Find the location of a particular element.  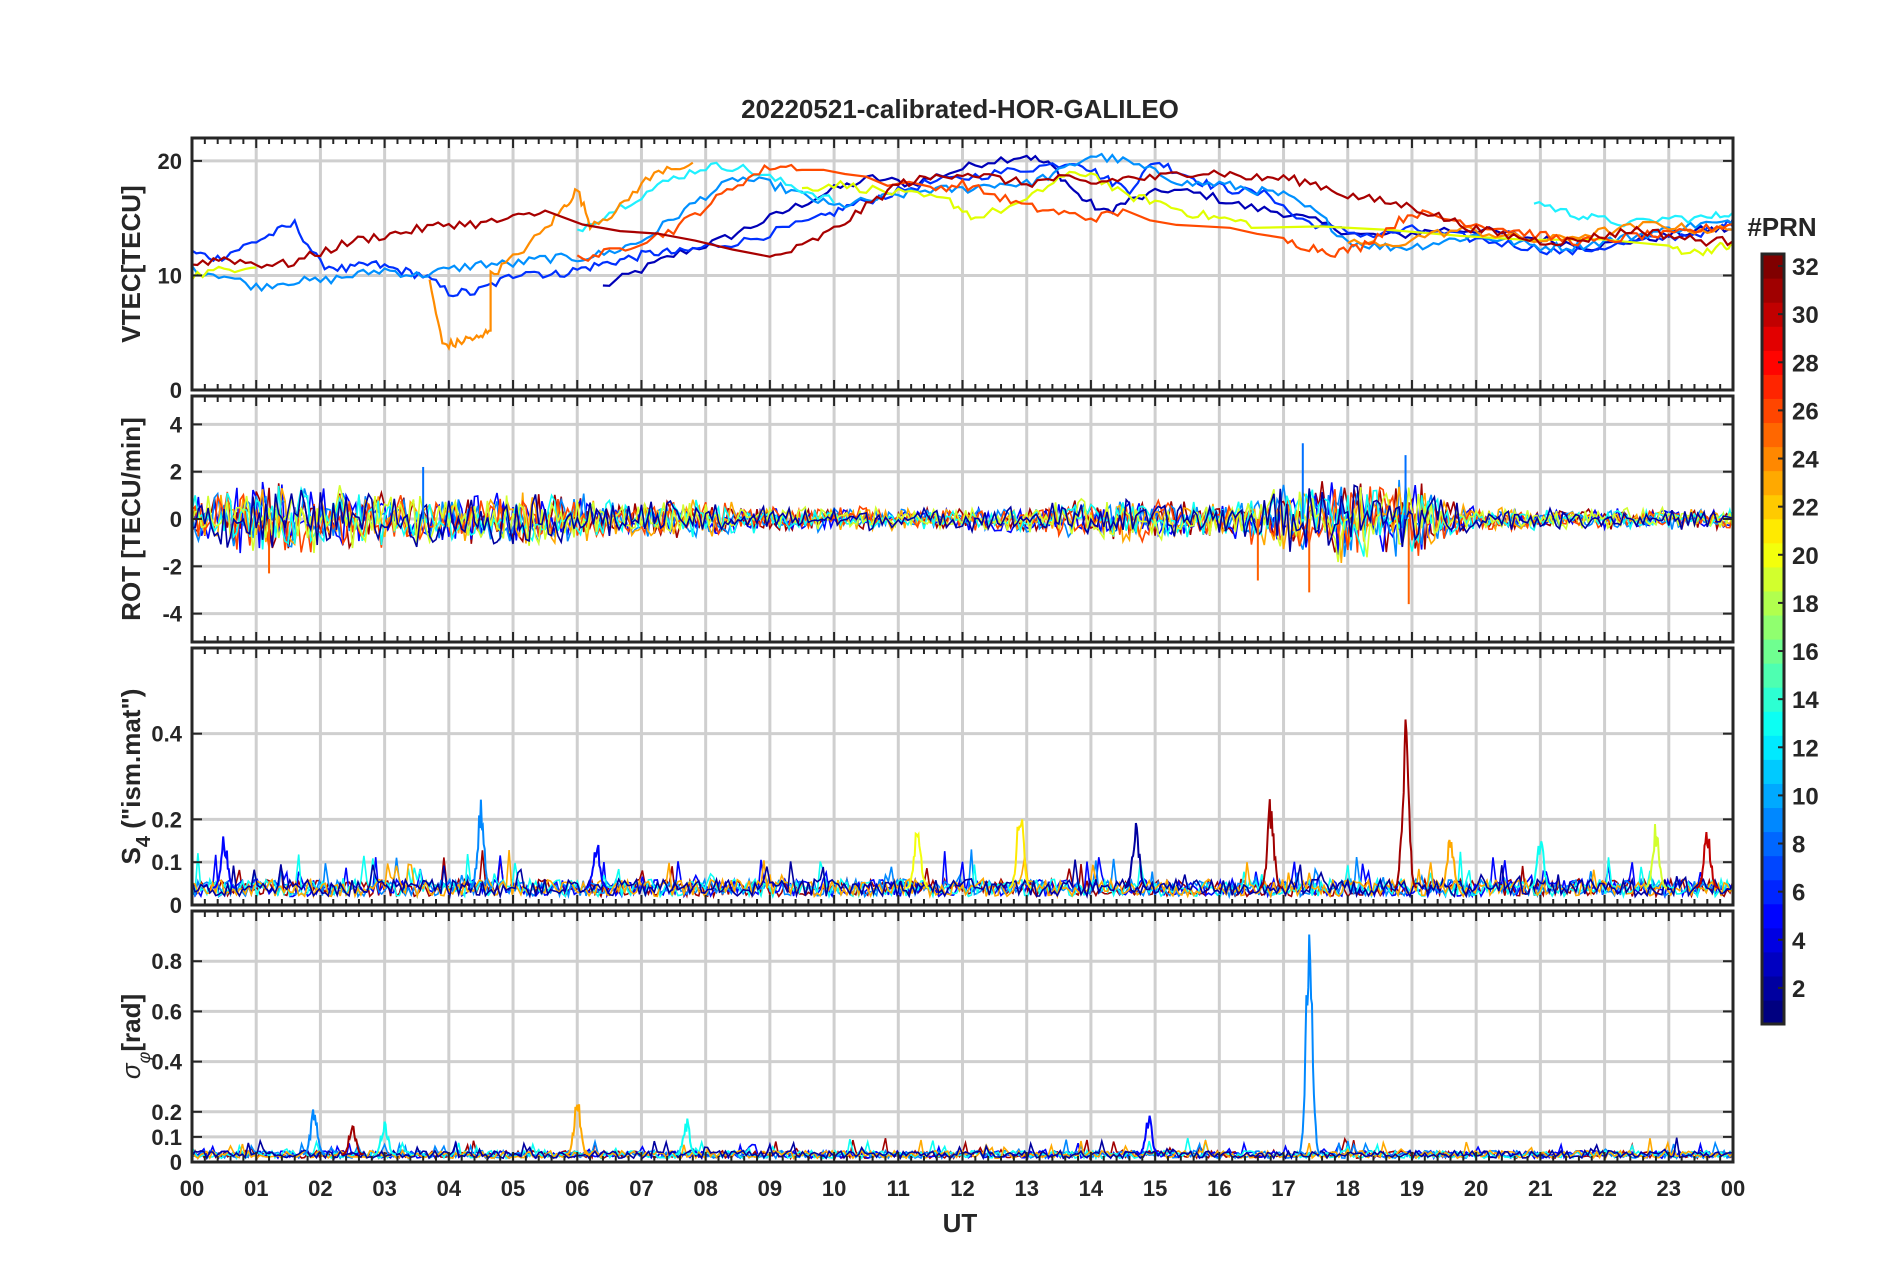

x-tick-label: 15 is located at coordinates (1155, 1188).